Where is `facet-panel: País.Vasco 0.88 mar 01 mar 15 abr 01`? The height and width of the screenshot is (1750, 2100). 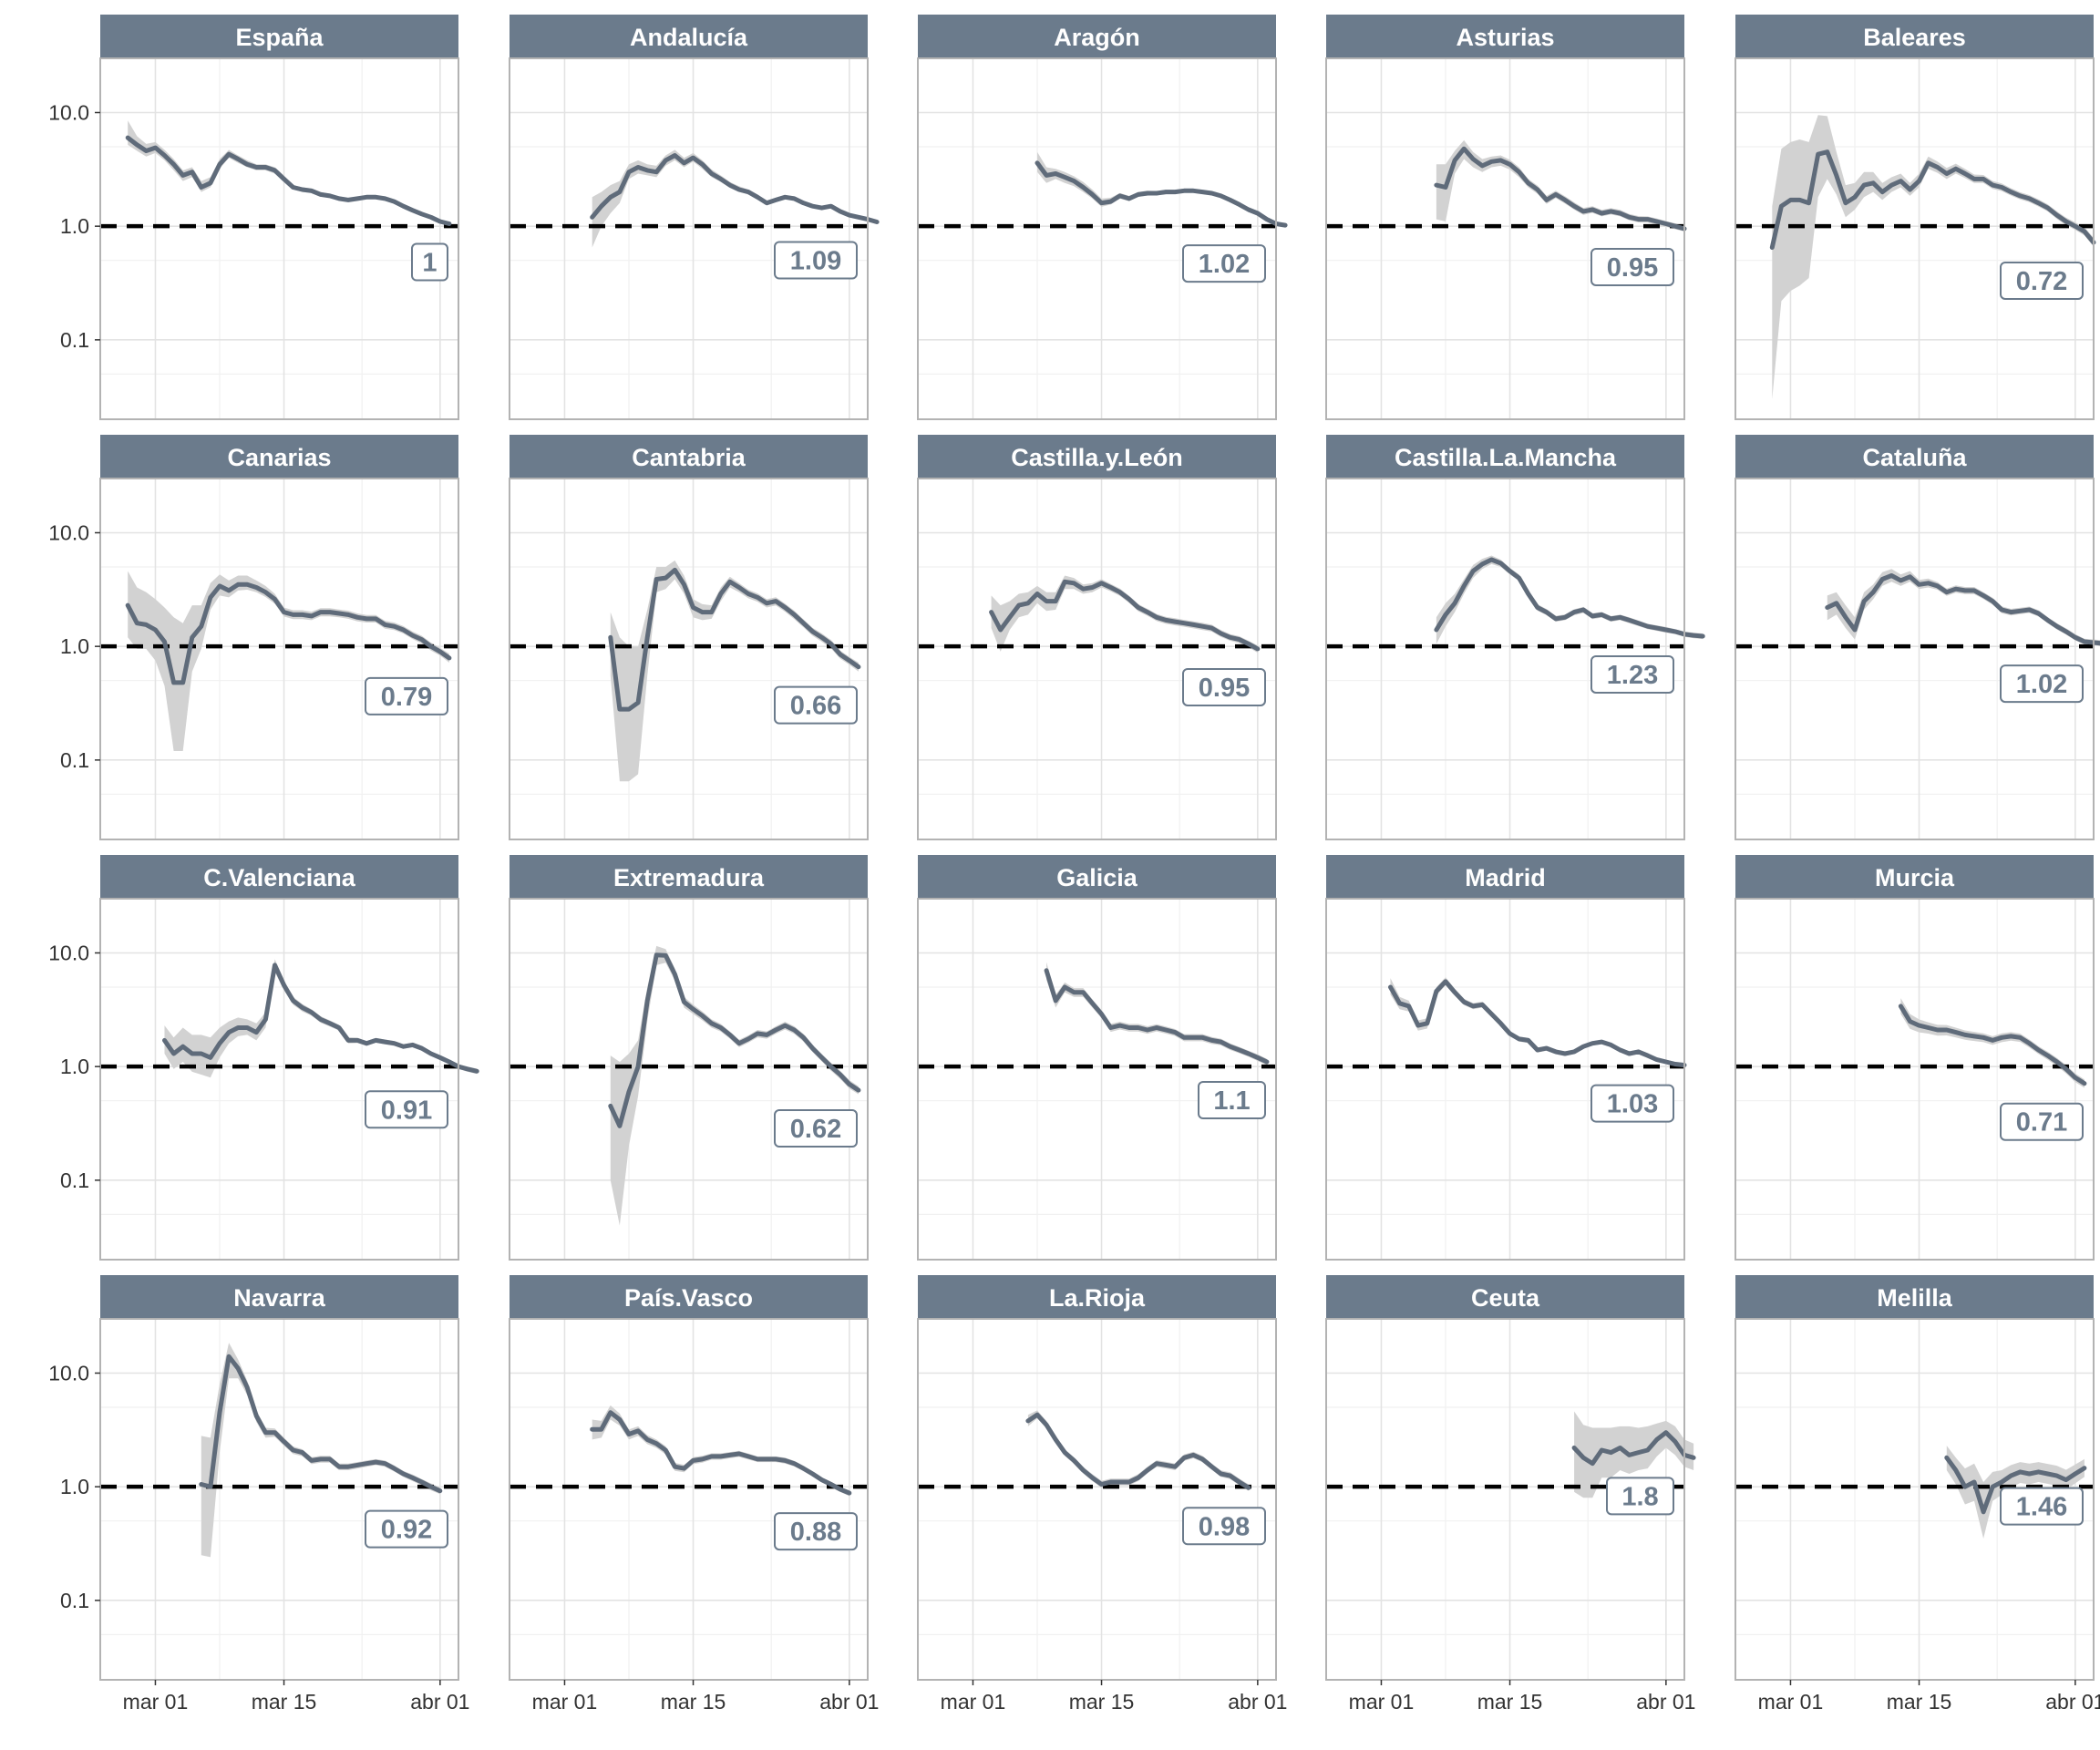
facet-panel: País.Vasco 0.88 mar 01 mar 15 abr 01 is located at coordinates (694, 1495).